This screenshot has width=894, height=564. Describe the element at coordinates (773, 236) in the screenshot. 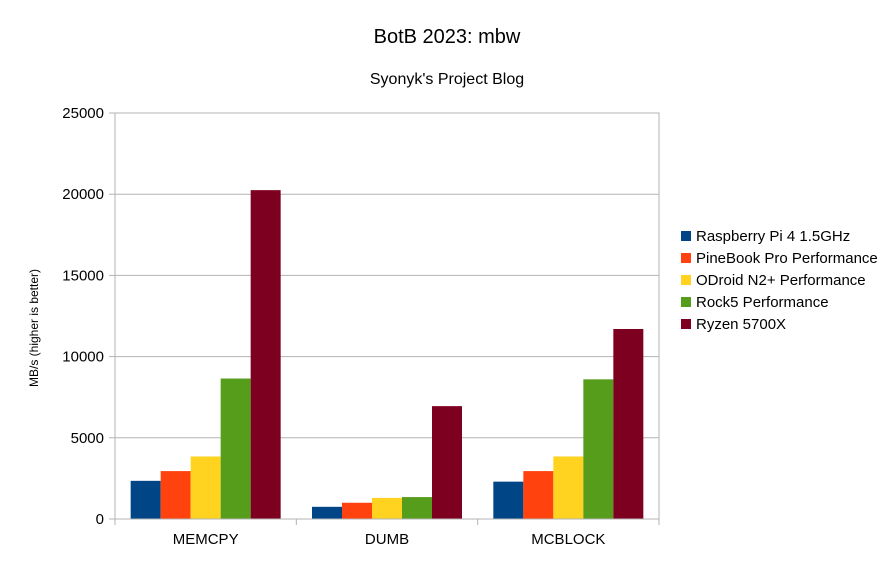

I see `legend-label: Raspberry Pi 4 1.5GHz` at that location.